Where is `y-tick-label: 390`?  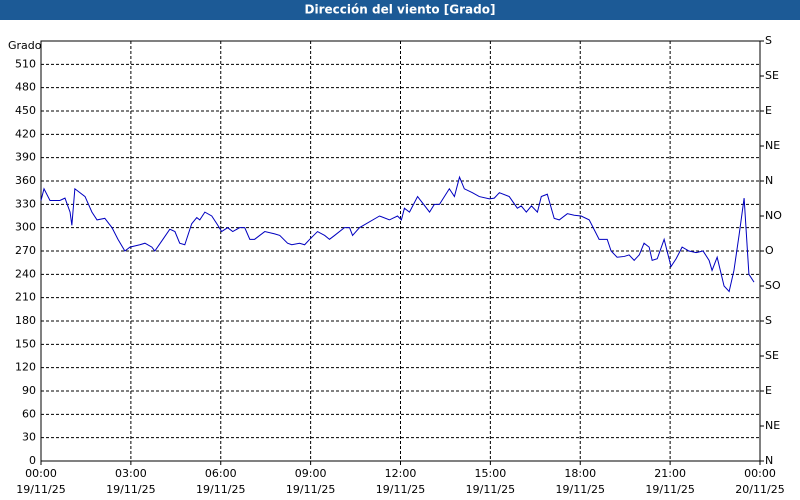
y-tick-label: 390 is located at coordinates (25, 157).